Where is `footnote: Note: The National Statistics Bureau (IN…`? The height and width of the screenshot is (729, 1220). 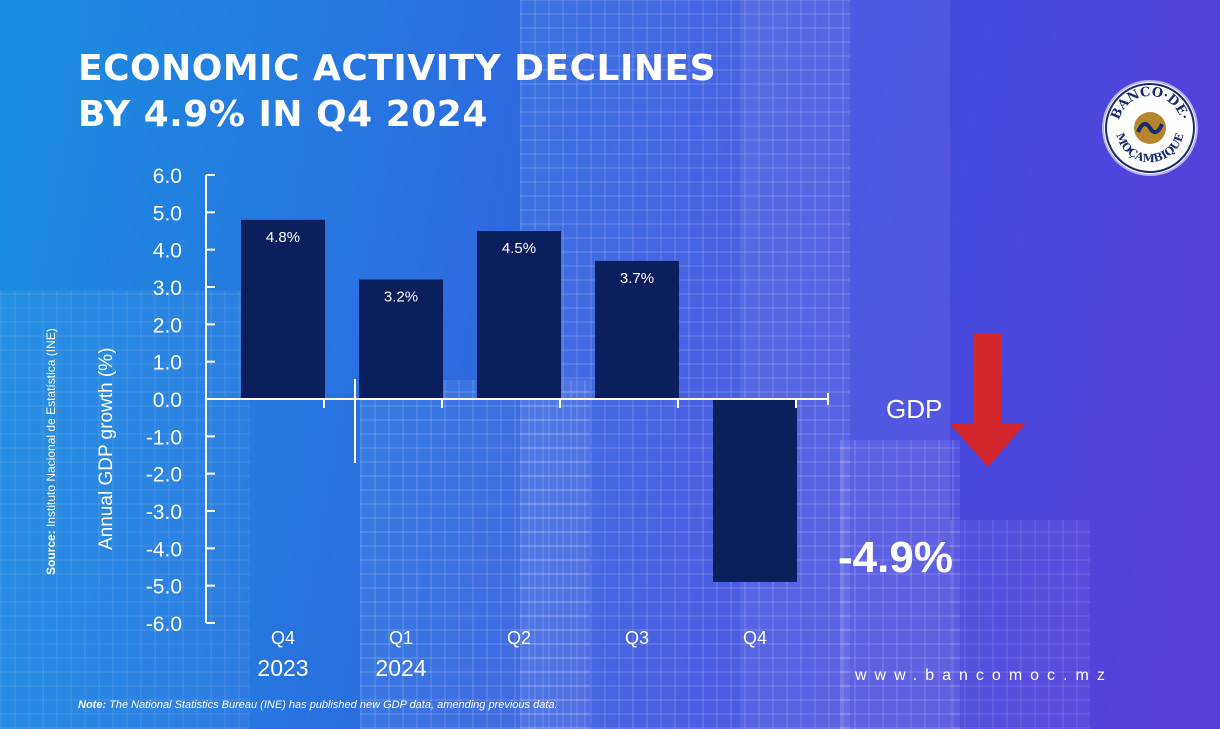 footnote: Note: The National Statistics Bureau (IN… is located at coordinates (318, 705).